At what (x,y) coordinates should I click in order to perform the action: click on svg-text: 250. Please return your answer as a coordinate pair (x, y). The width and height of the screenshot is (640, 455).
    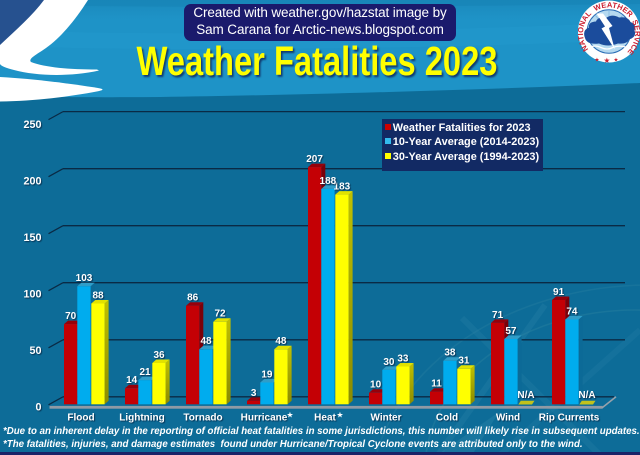
    Looking at the image, I should click on (32, 125).